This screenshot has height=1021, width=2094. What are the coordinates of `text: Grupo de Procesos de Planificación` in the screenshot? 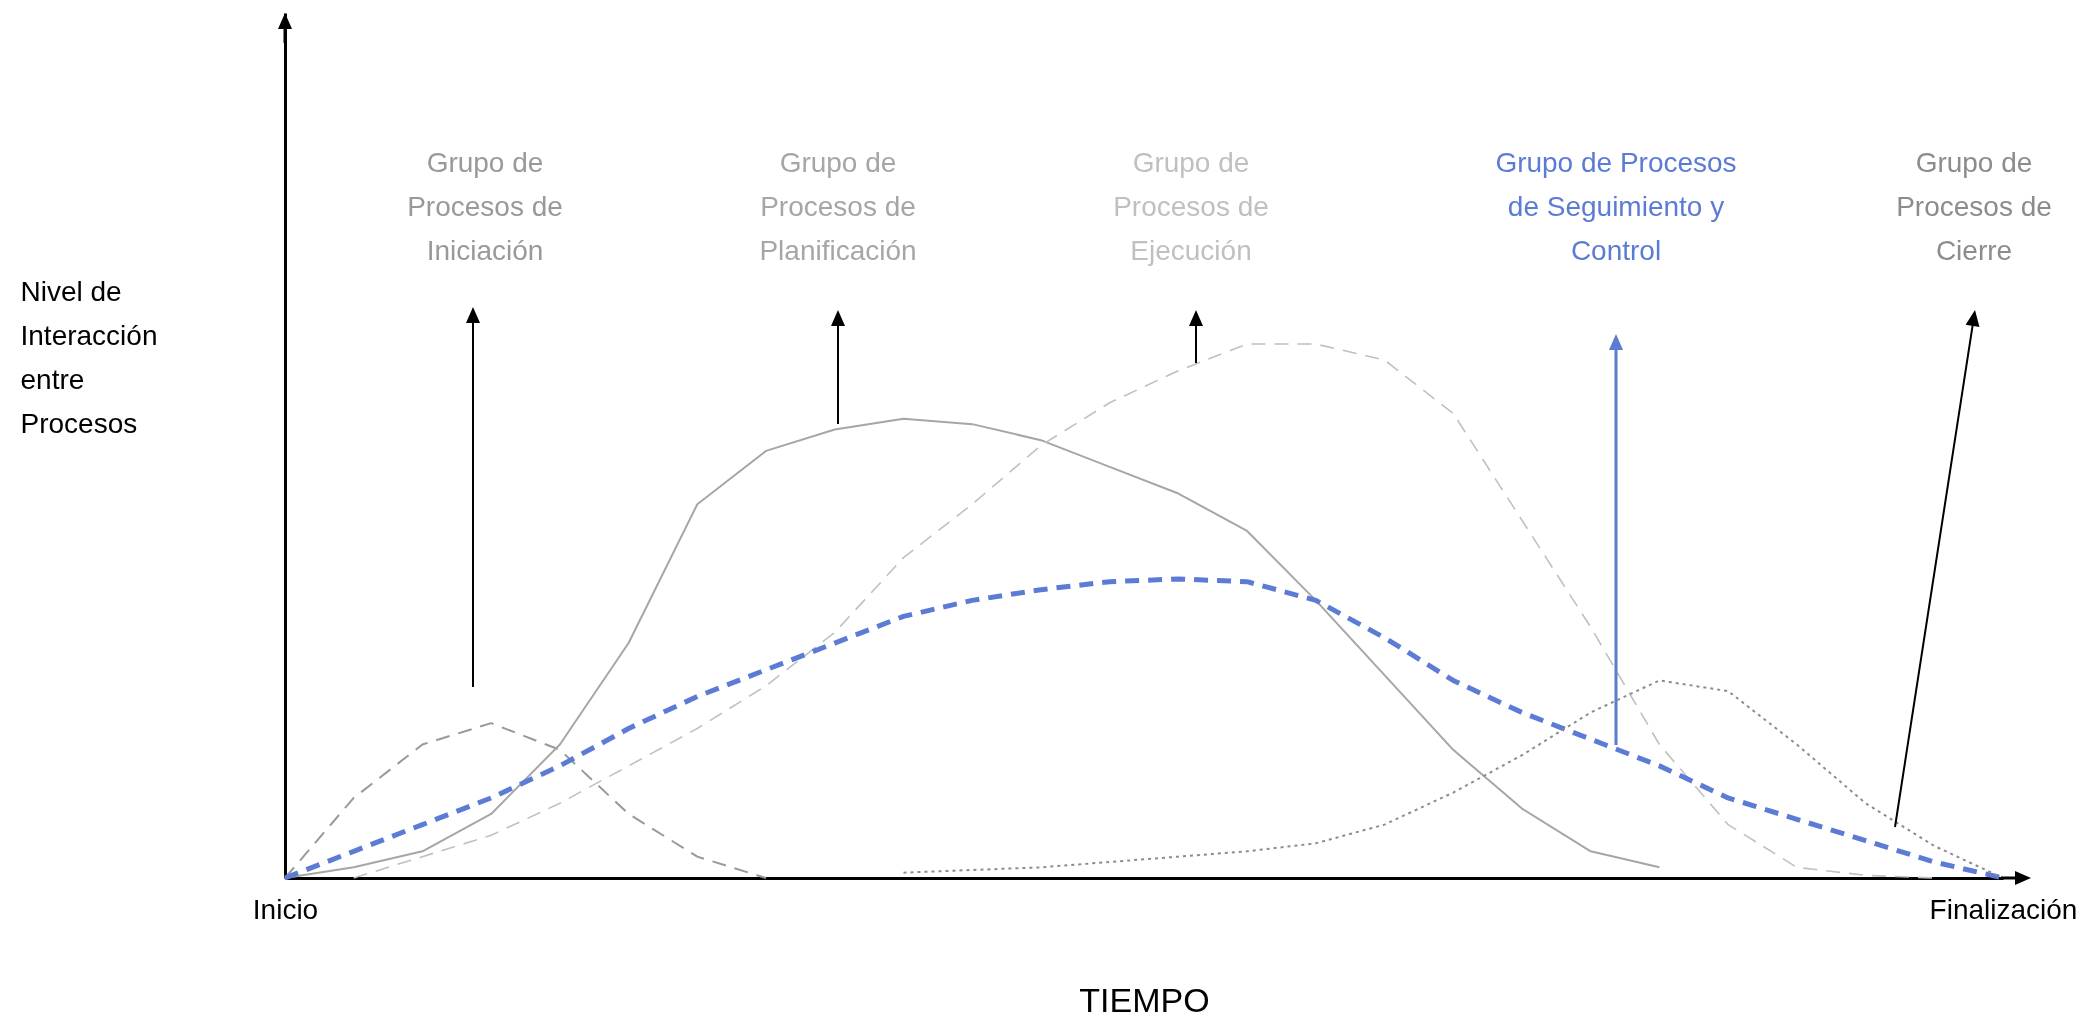 It's located at (838, 206).